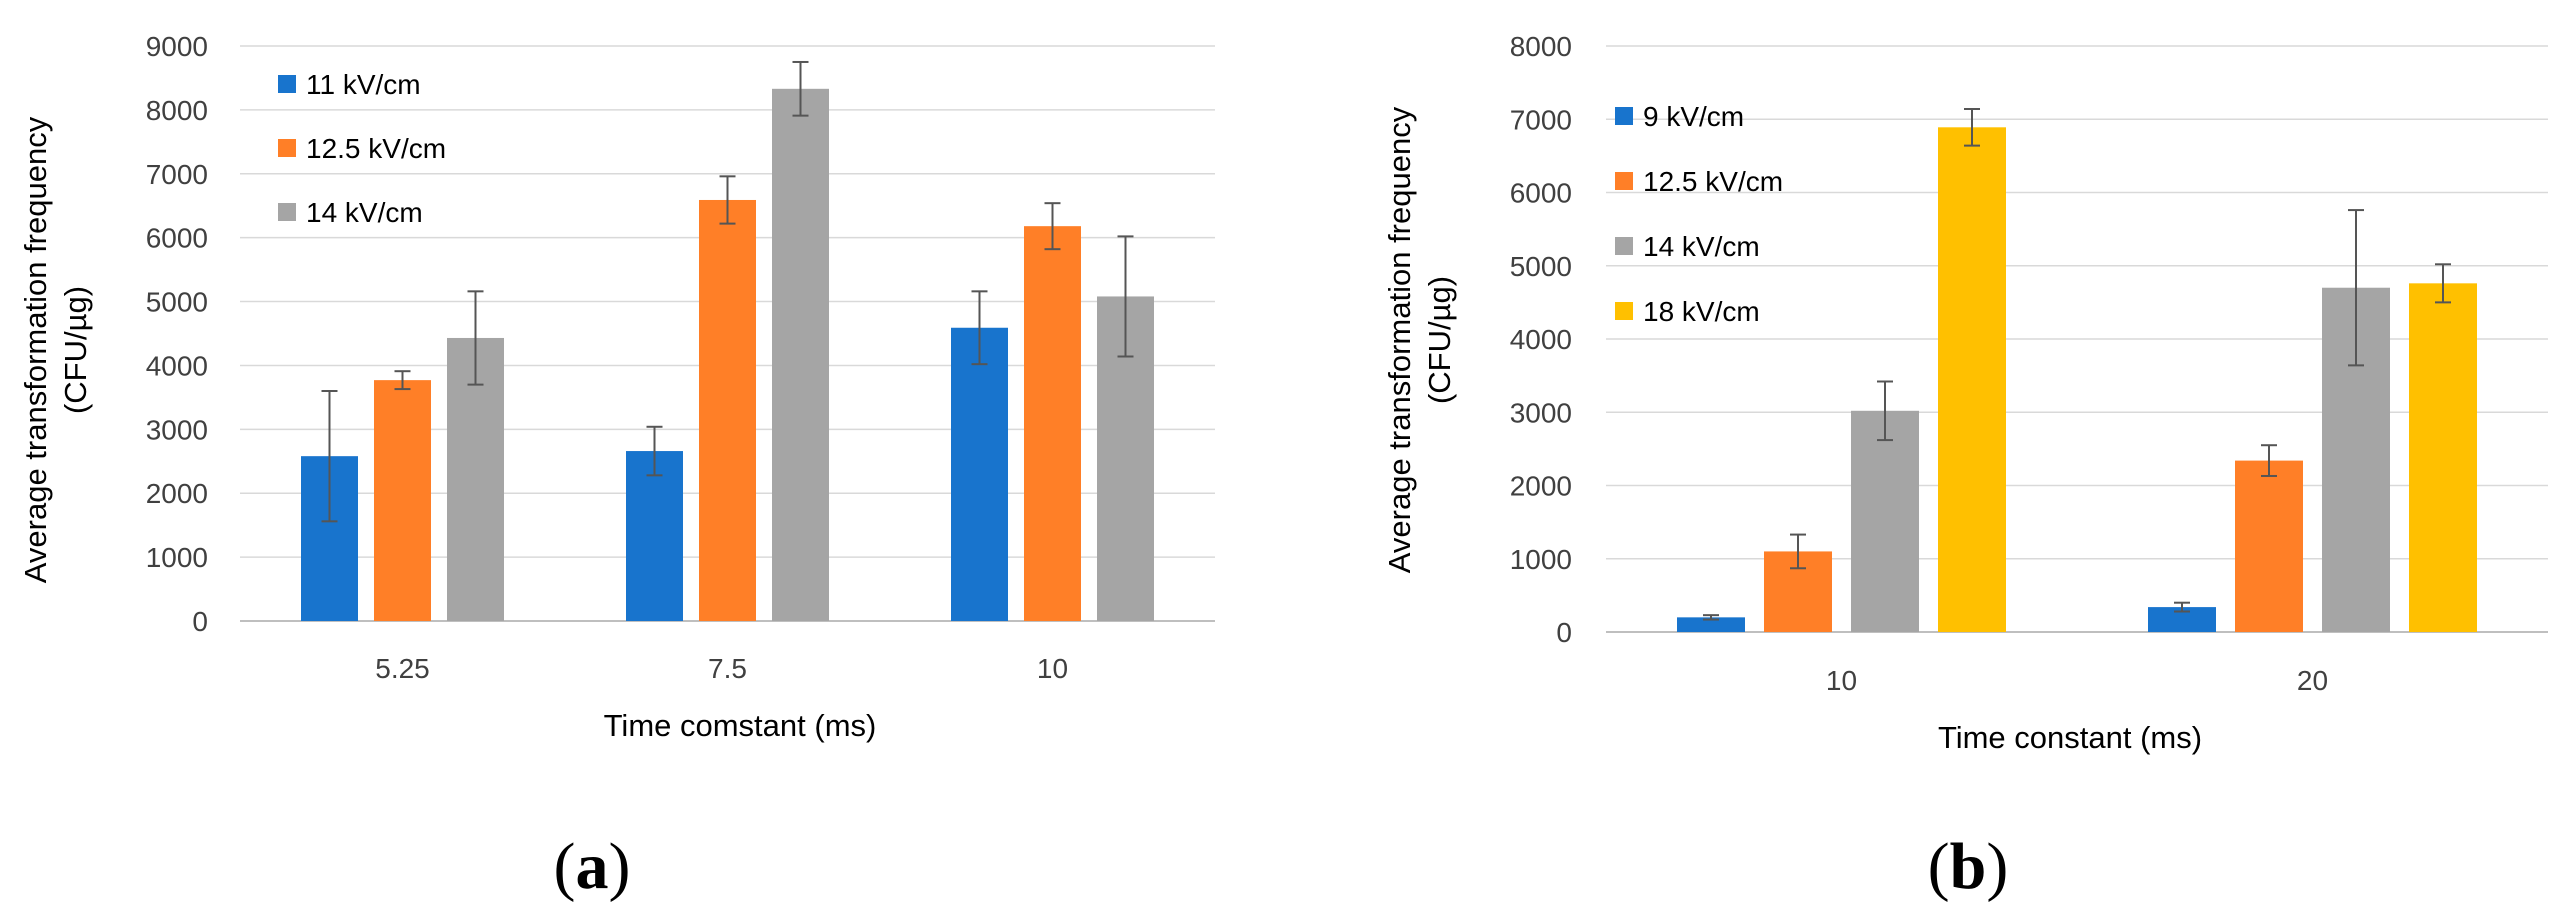  What do you see at coordinates (1693, 116) in the screenshot?
I see `b-legend-label-0: 9 kV/cm` at bounding box center [1693, 116].